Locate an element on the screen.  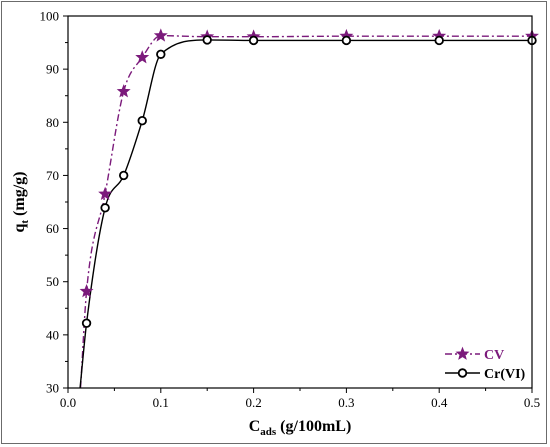
x-tick-label: 0.0 is located at coordinates (68, 402).